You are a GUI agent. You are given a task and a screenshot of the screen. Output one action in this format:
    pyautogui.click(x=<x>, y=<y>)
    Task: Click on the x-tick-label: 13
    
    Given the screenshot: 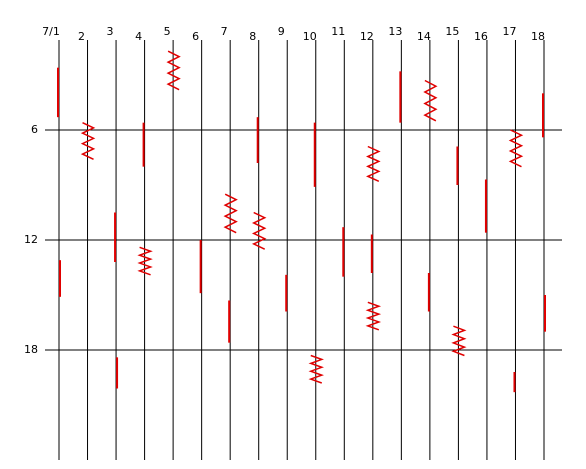 What is the action you would take?
    pyautogui.click(x=395, y=31)
    